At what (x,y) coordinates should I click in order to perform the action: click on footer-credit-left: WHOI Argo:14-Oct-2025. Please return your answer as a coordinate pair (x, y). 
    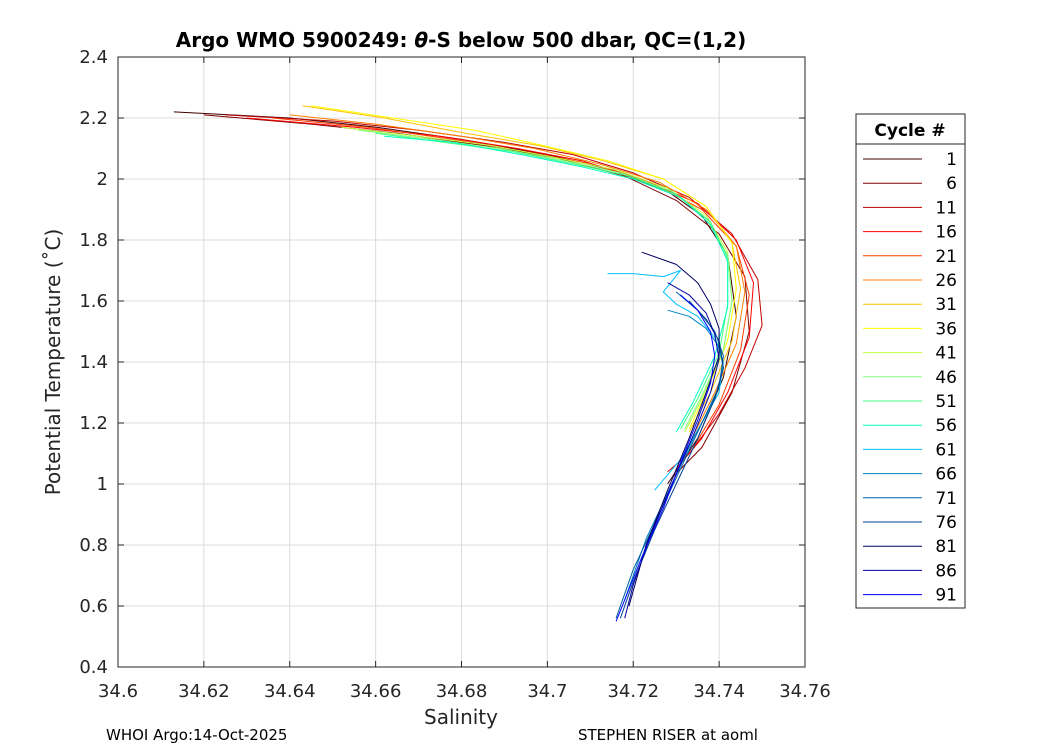
    Looking at the image, I should click on (197, 735).